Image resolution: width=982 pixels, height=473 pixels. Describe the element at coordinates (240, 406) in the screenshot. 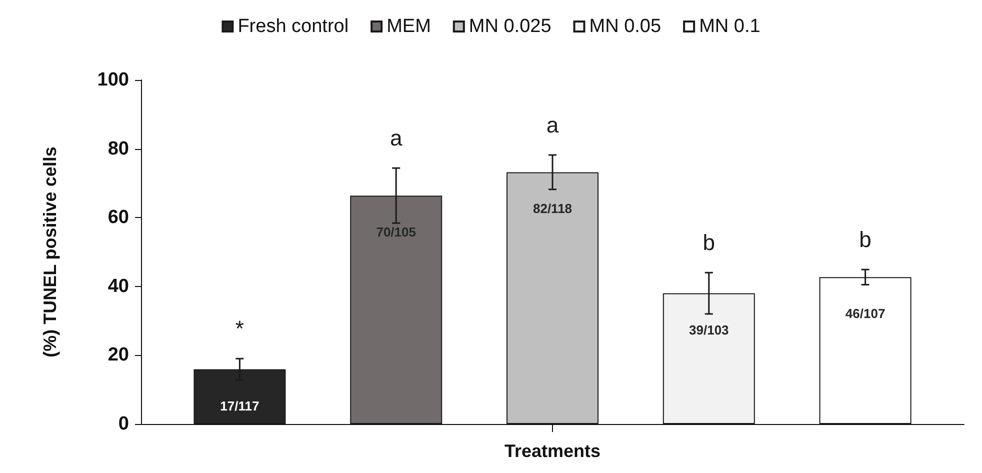

I see `data-label: 17/117` at that location.